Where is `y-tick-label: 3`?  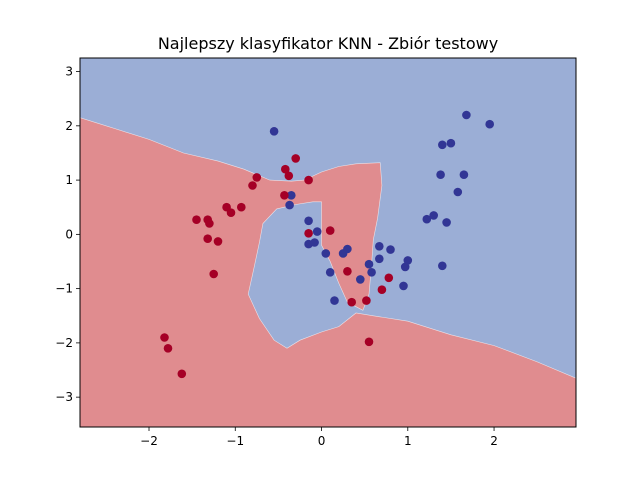 y-tick-label: 3 is located at coordinates (69, 72).